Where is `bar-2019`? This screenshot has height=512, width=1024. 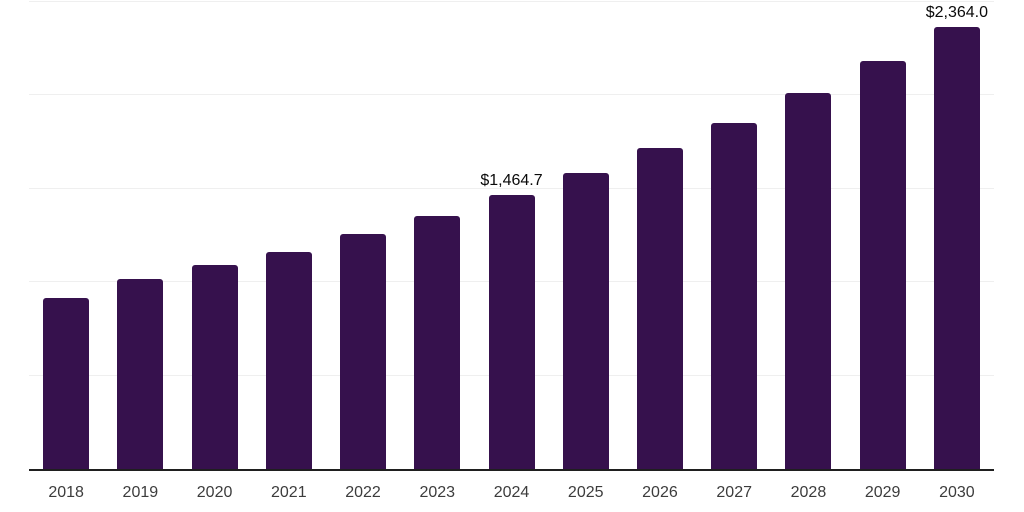
bar-2019 is located at coordinates (140, 374).